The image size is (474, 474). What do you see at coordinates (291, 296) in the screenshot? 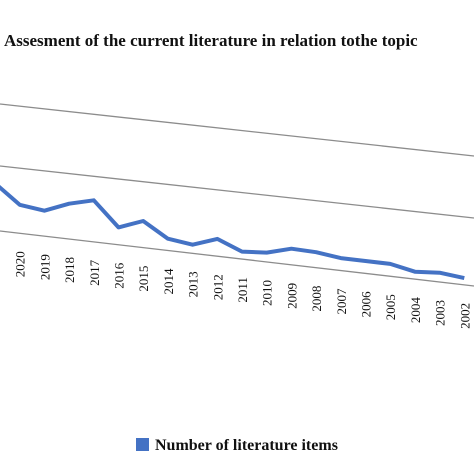
I see `x-tick-label: 2009` at bounding box center [291, 296].